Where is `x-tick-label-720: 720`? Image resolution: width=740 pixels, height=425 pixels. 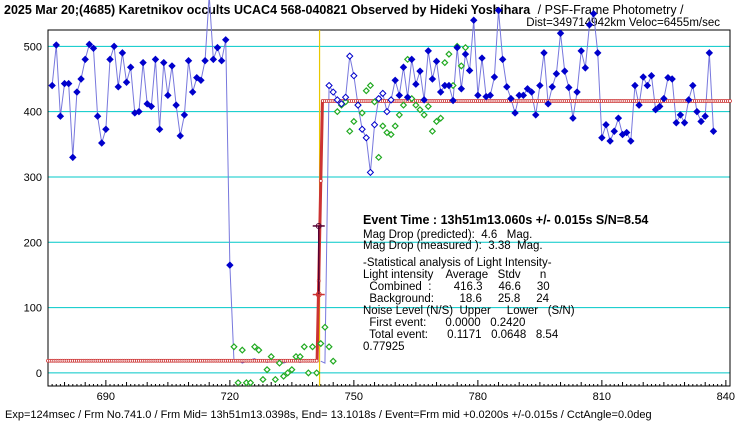
x-tick-label-720: 720 is located at coordinates (230, 397).